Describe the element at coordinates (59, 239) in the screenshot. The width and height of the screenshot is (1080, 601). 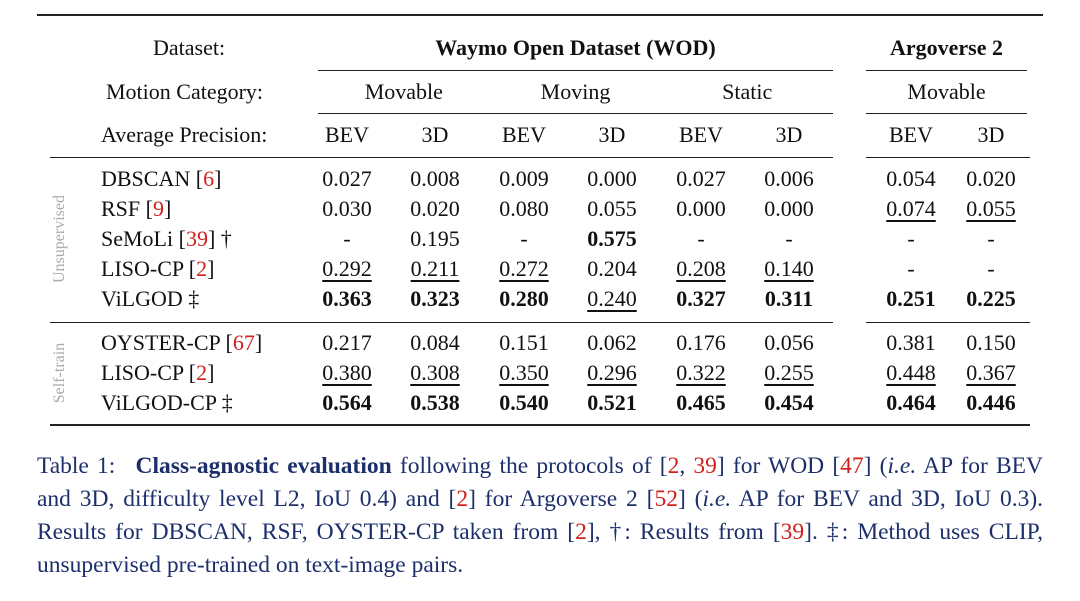
I see `section-label: Unsupervised` at that location.